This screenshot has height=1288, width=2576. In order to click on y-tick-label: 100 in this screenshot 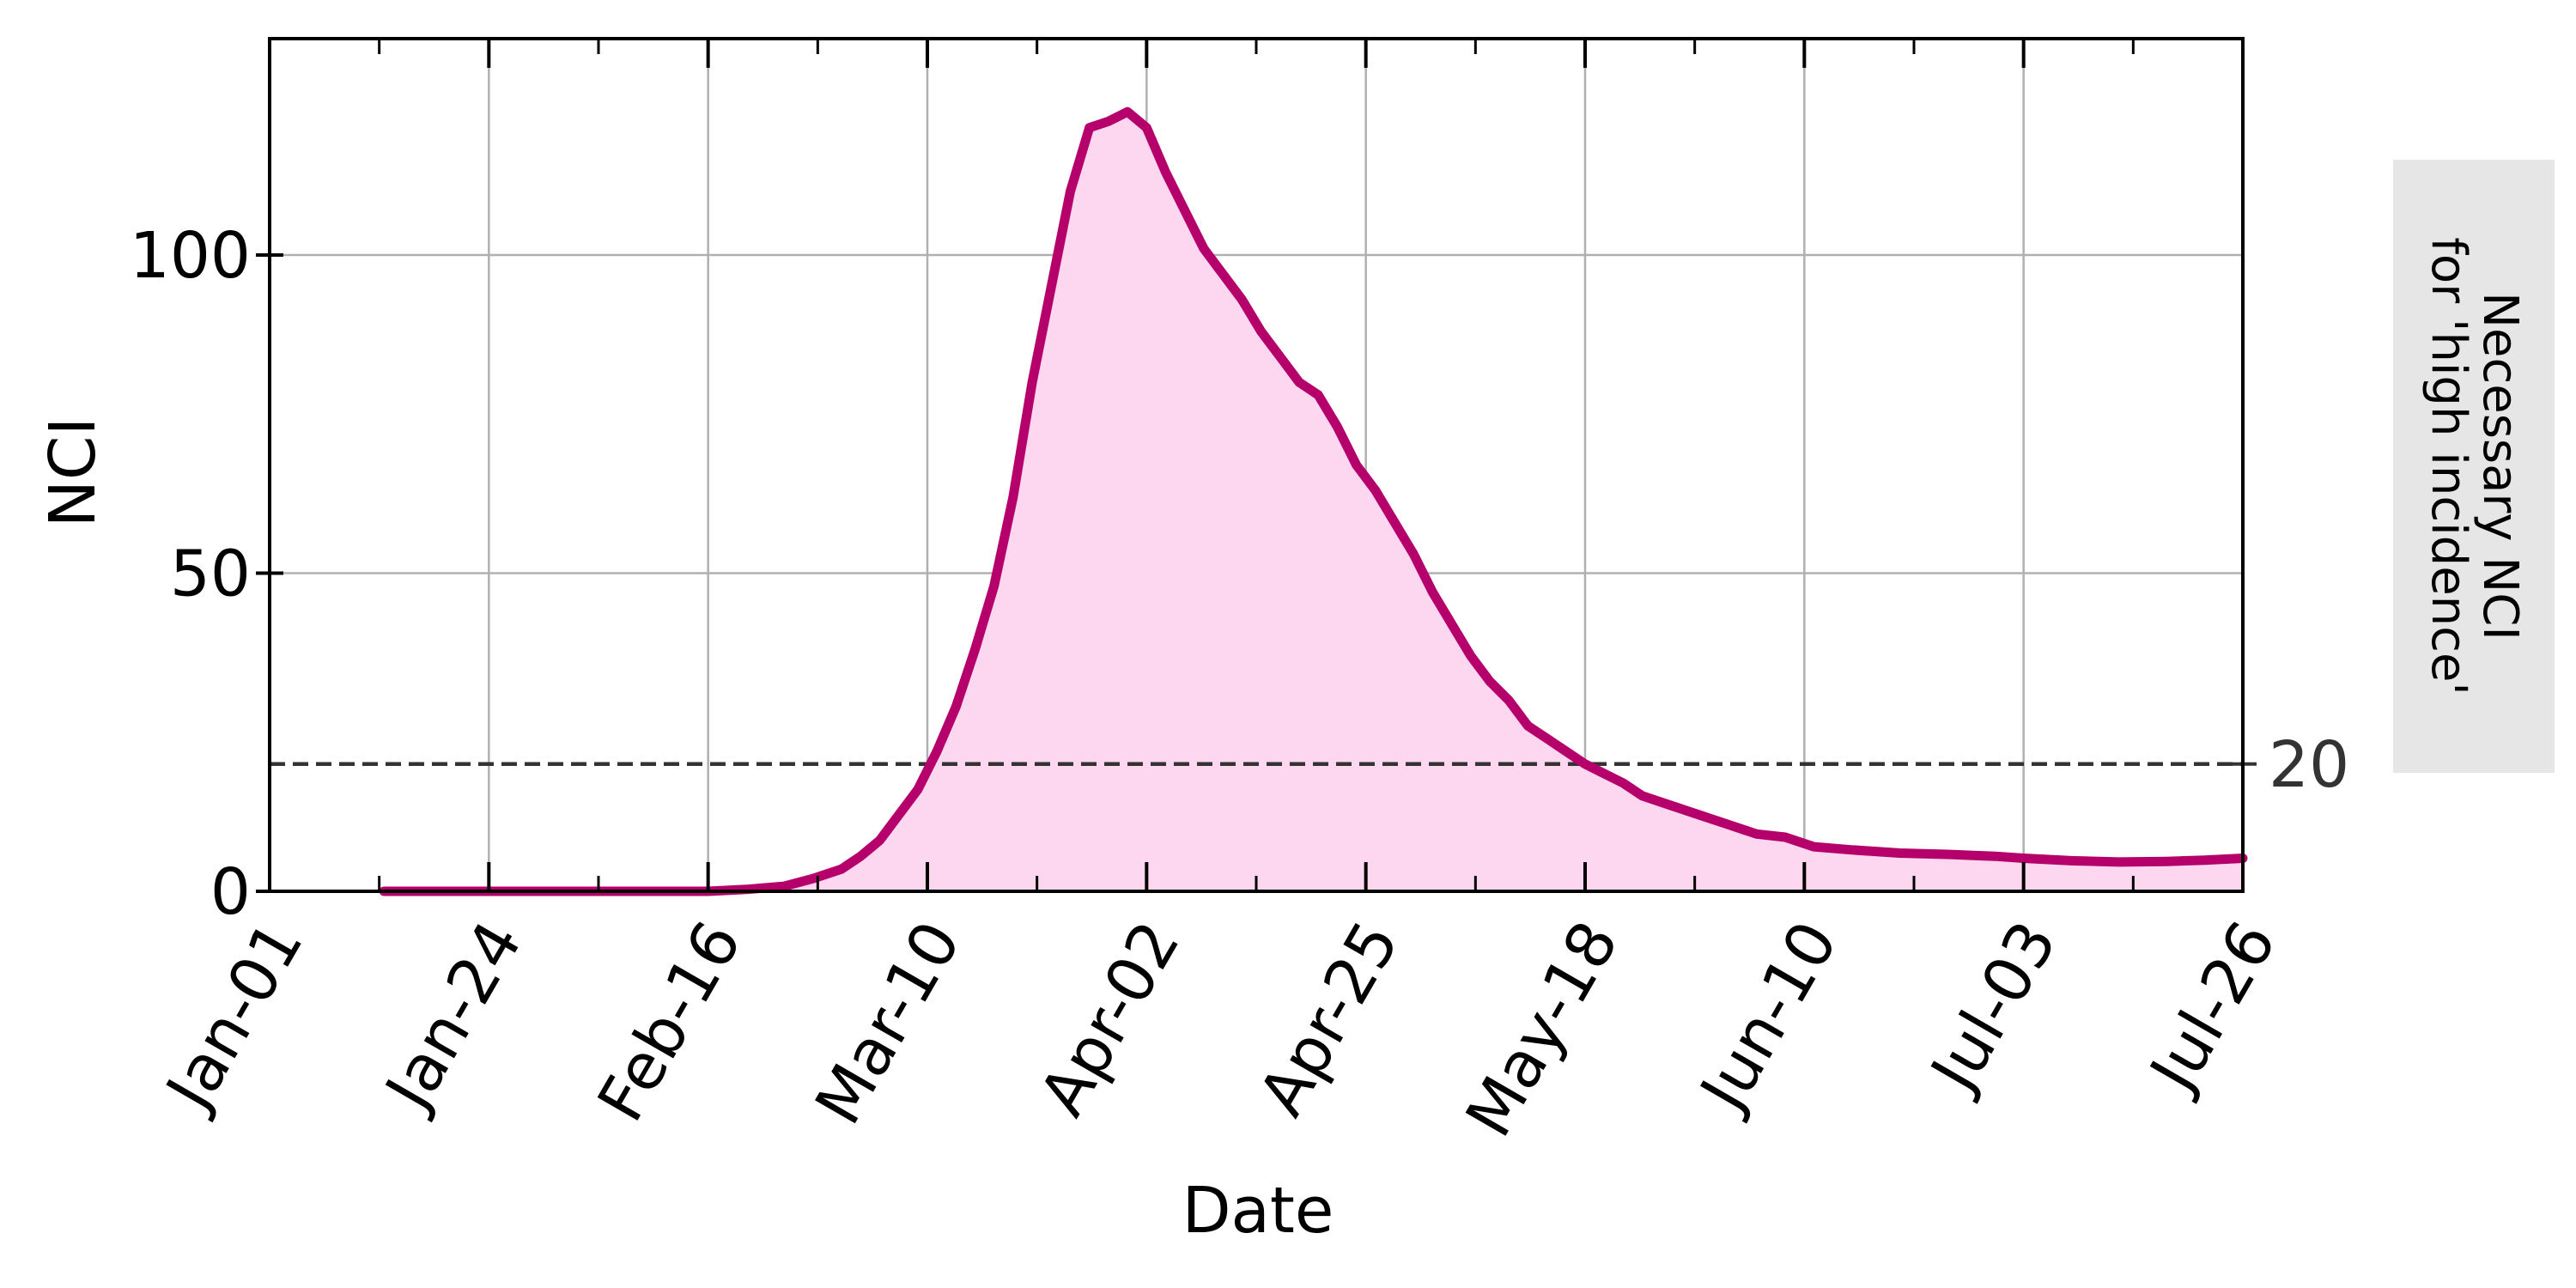, I will do `click(191, 256)`.